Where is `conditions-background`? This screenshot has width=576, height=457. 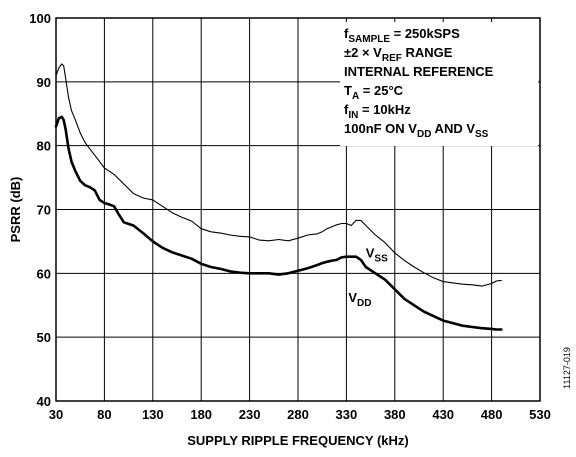 conditions-background is located at coordinates (439, 84).